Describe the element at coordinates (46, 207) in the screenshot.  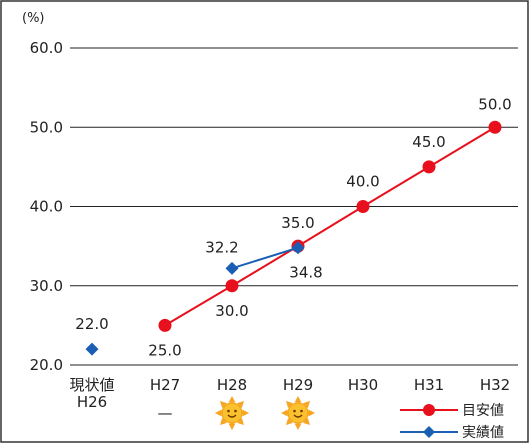
I see `y-tick-label: 40.0` at that location.